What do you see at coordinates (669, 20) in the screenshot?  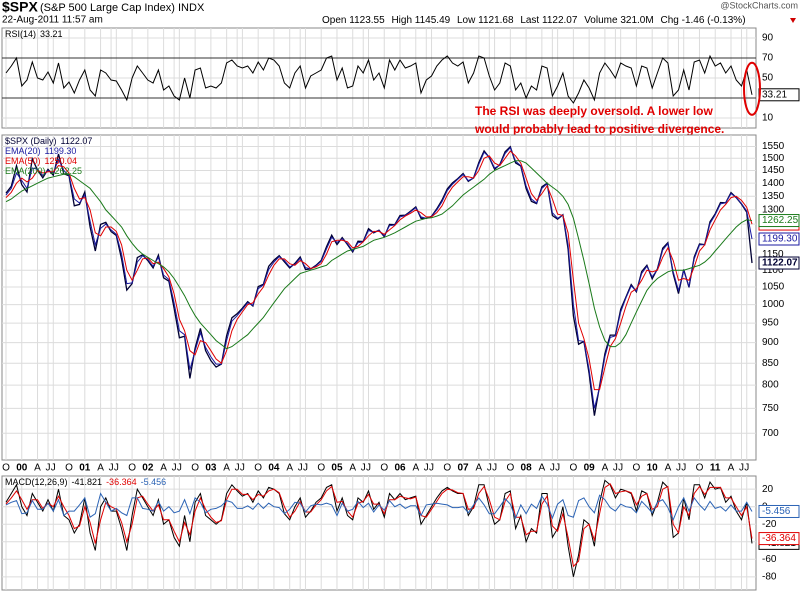 I see `quote-label: Chg` at bounding box center [669, 20].